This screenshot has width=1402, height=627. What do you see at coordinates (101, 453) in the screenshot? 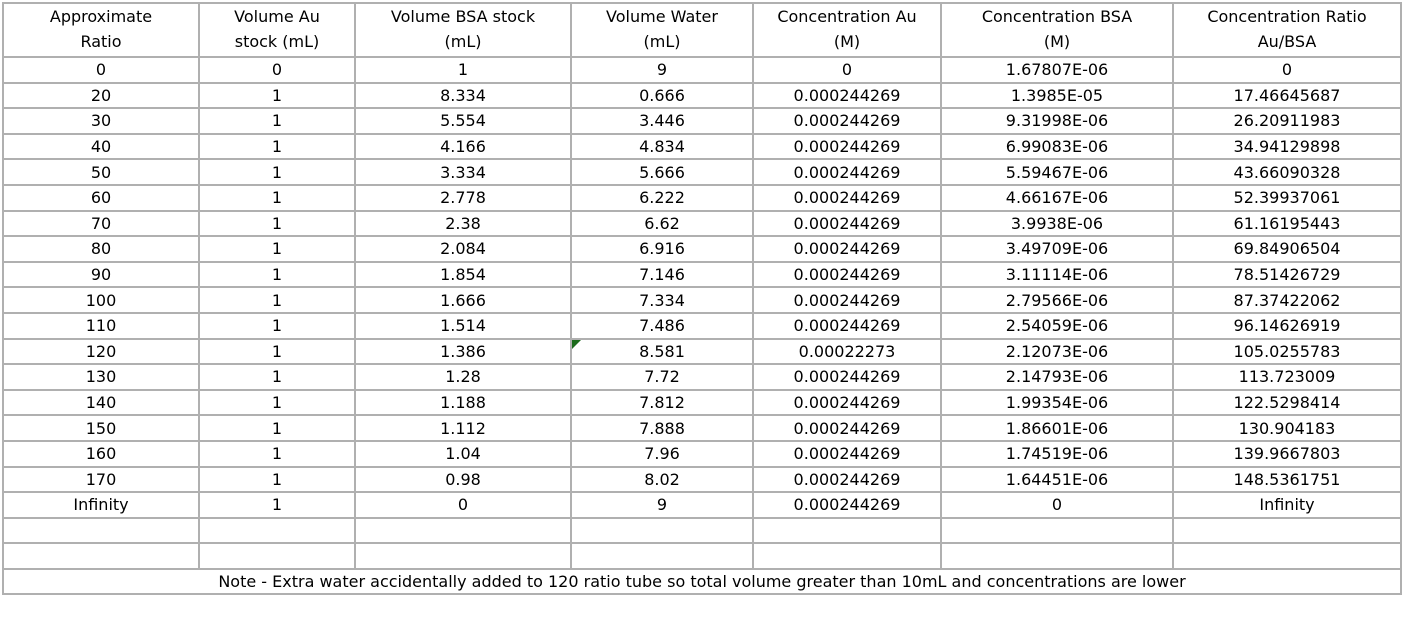
I see `cell: 160` at bounding box center [101, 453].